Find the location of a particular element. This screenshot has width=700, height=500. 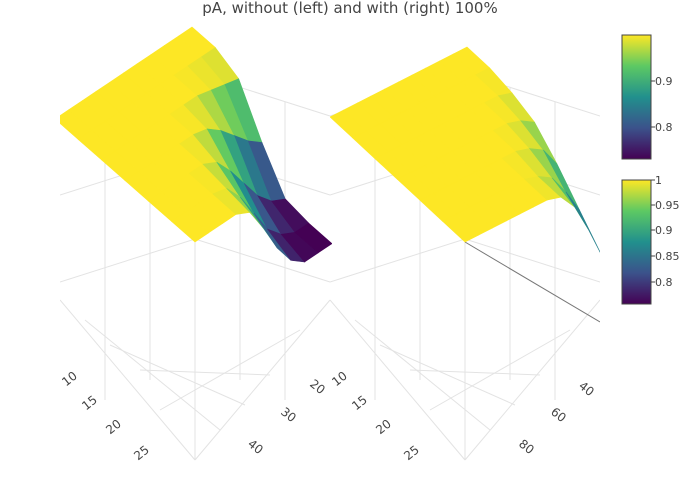

chart-title: pA, without (left) and with (right) 100% is located at coordinates (349, 8).